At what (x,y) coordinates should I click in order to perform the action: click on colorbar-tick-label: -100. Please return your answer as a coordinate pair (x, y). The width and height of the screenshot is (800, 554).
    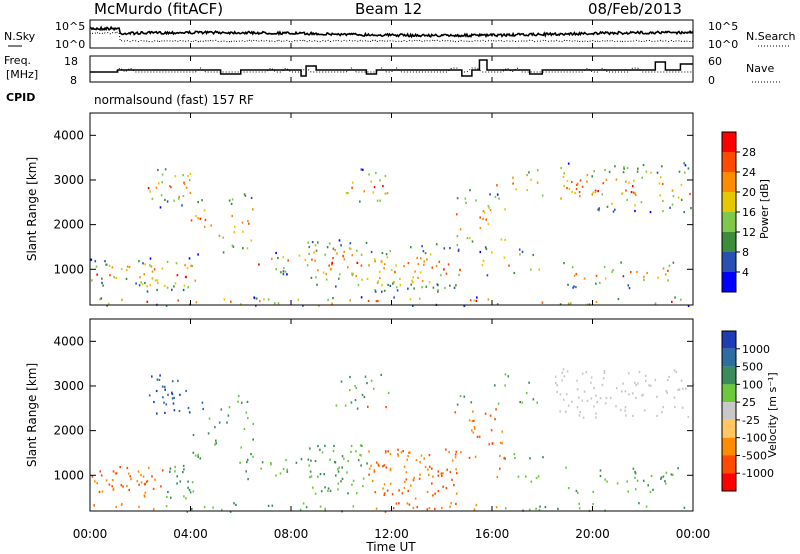
    Looking at the image, I should click on (754, 438).